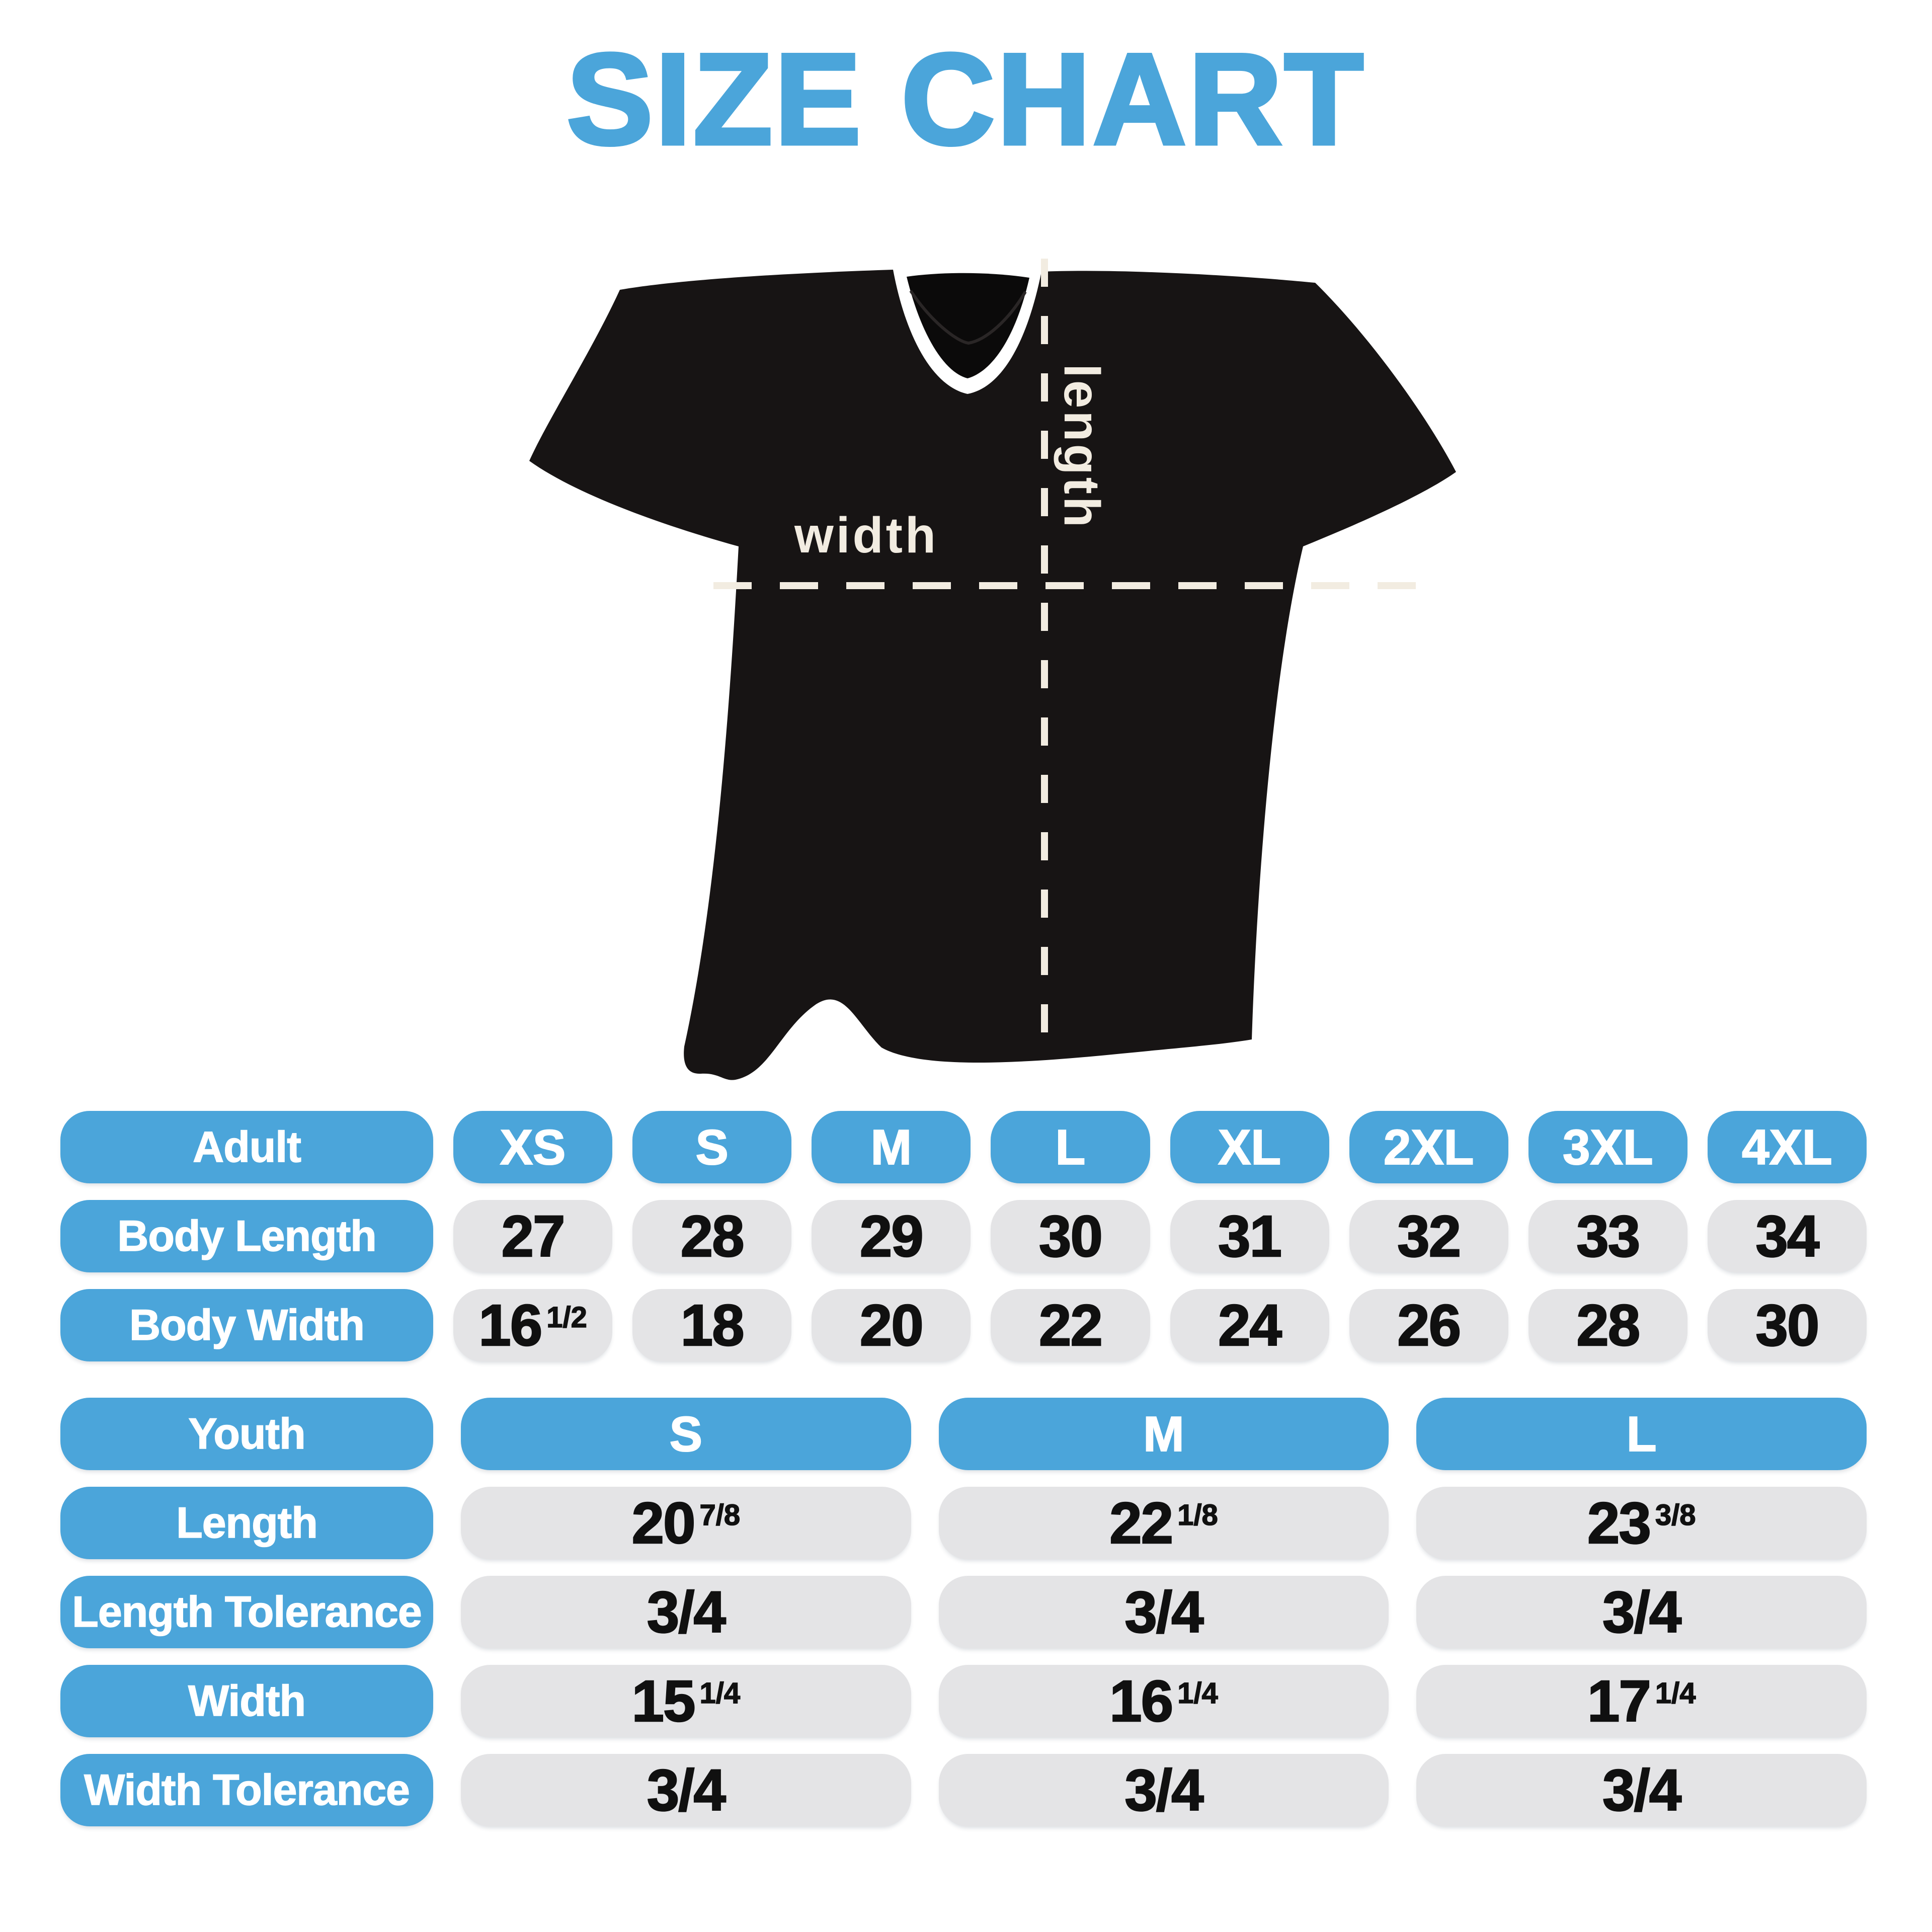 The image size is (1932, 1932). I want to click on value-cell: 22, so click(1071, 1325).